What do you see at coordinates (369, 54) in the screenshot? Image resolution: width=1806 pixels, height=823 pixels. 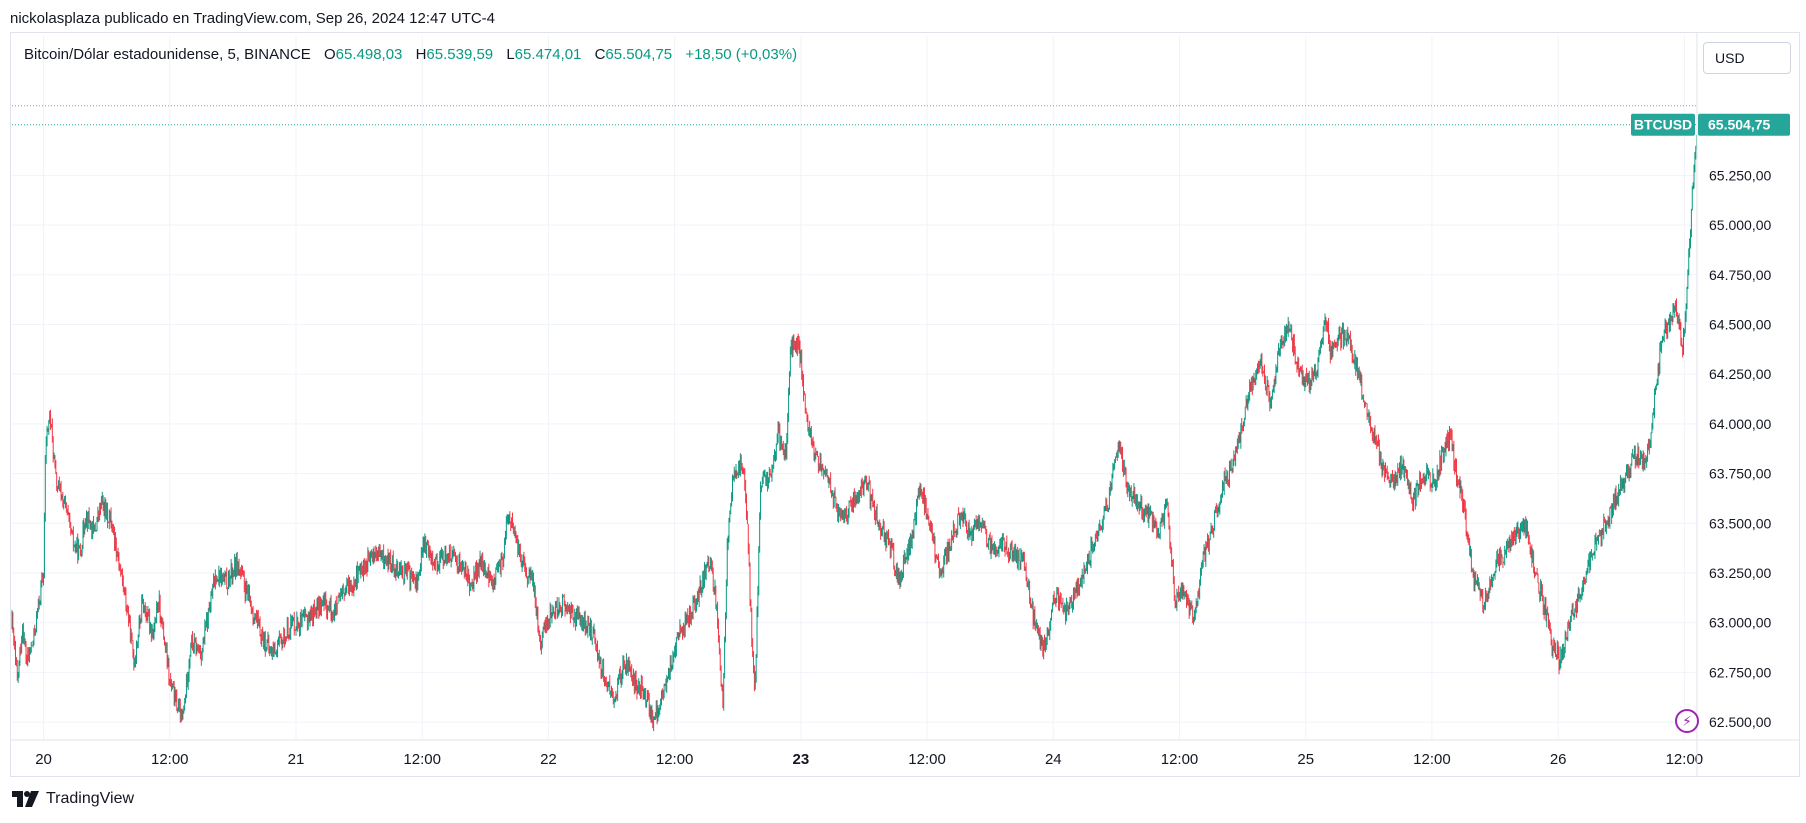 I see `legend-open: 65.498,03` at bounding box center [369, 54].